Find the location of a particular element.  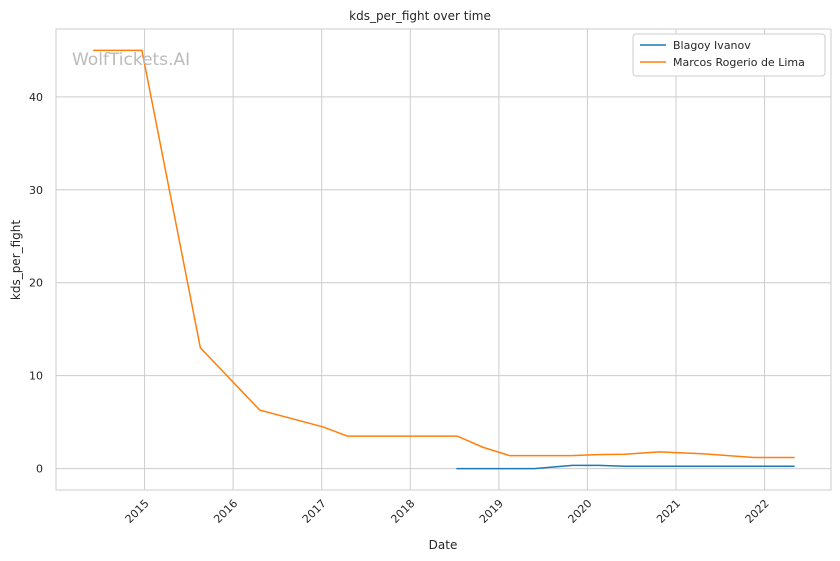

y-tick-label: 40 is located at coordinates (36, 97).